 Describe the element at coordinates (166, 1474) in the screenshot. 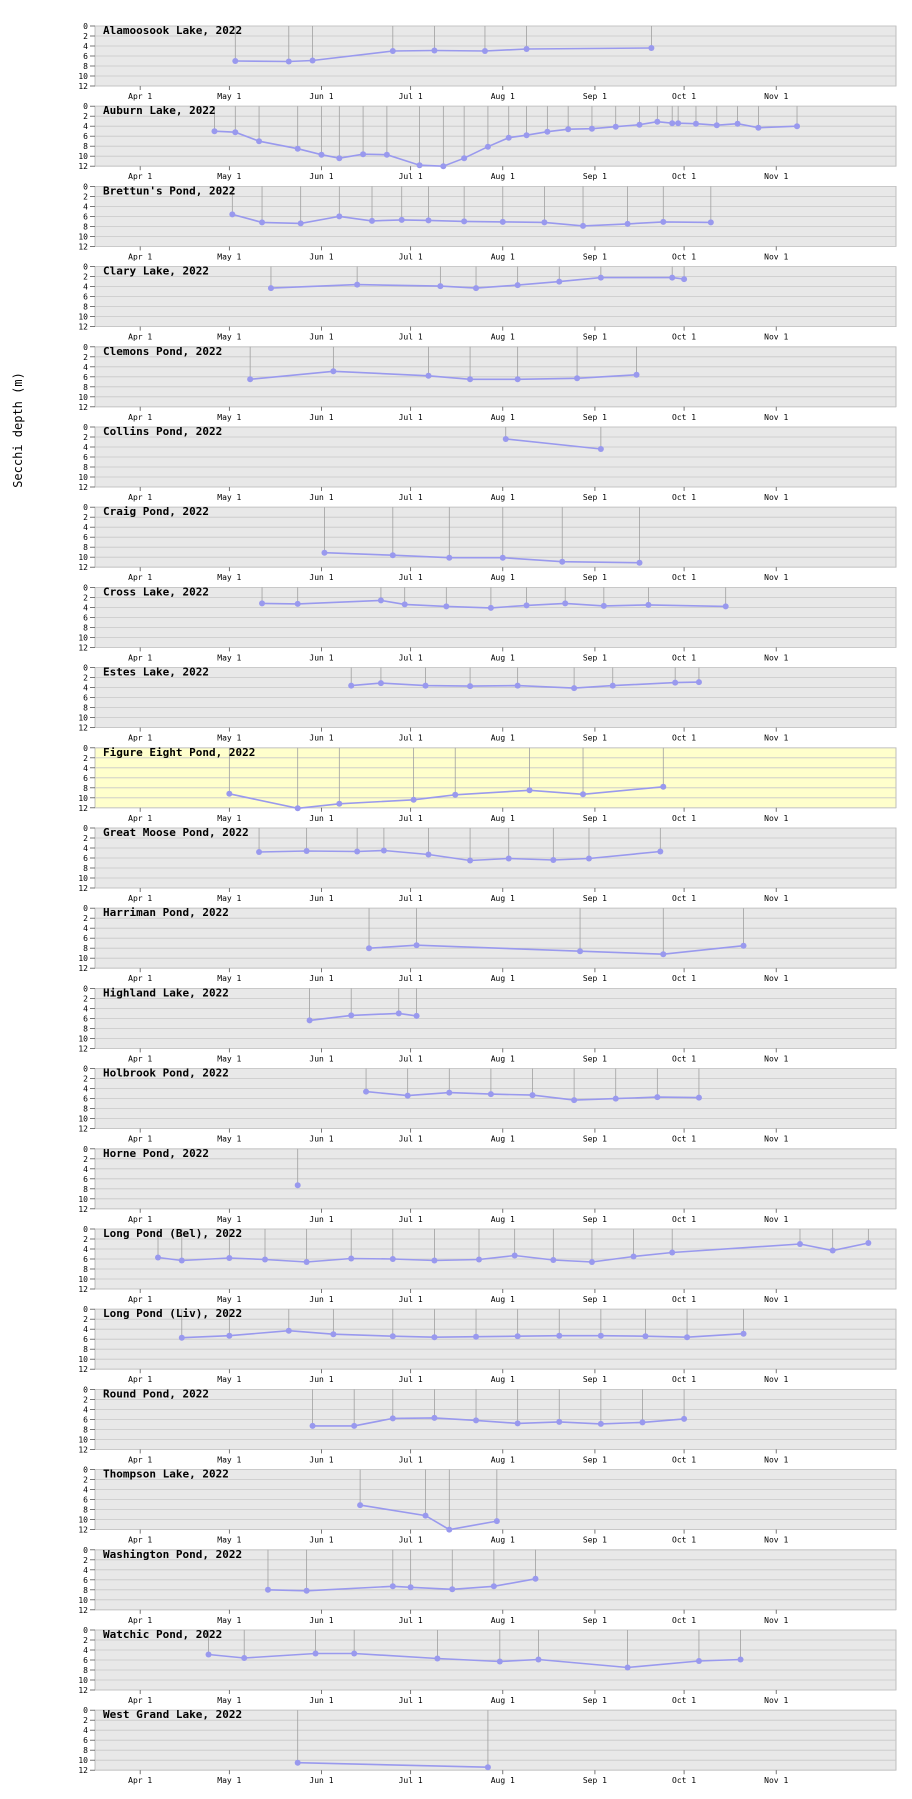

I see `chart-title: Thompson Lake, 2022` at that location.